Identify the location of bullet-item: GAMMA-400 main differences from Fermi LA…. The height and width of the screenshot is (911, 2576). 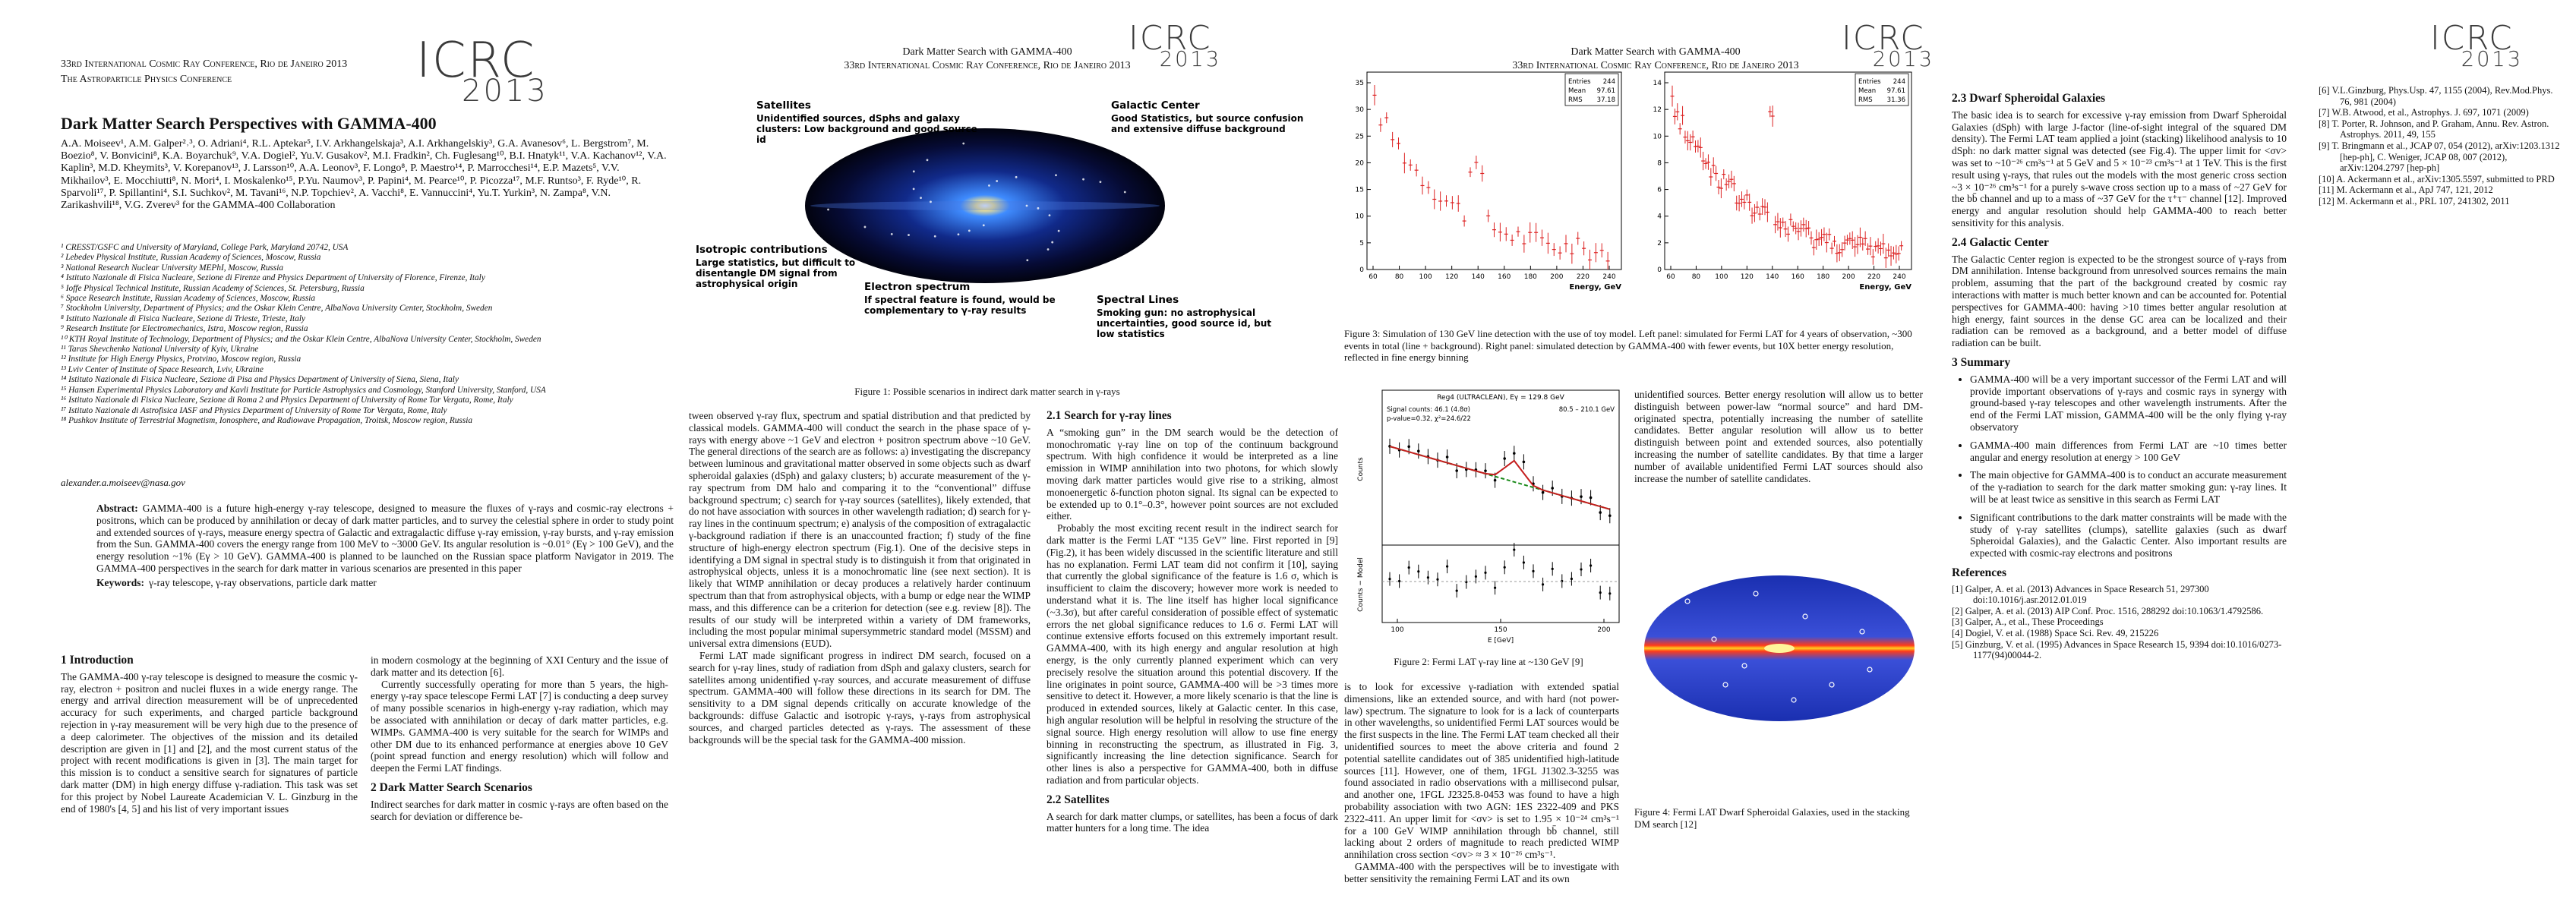
(2128, 452).